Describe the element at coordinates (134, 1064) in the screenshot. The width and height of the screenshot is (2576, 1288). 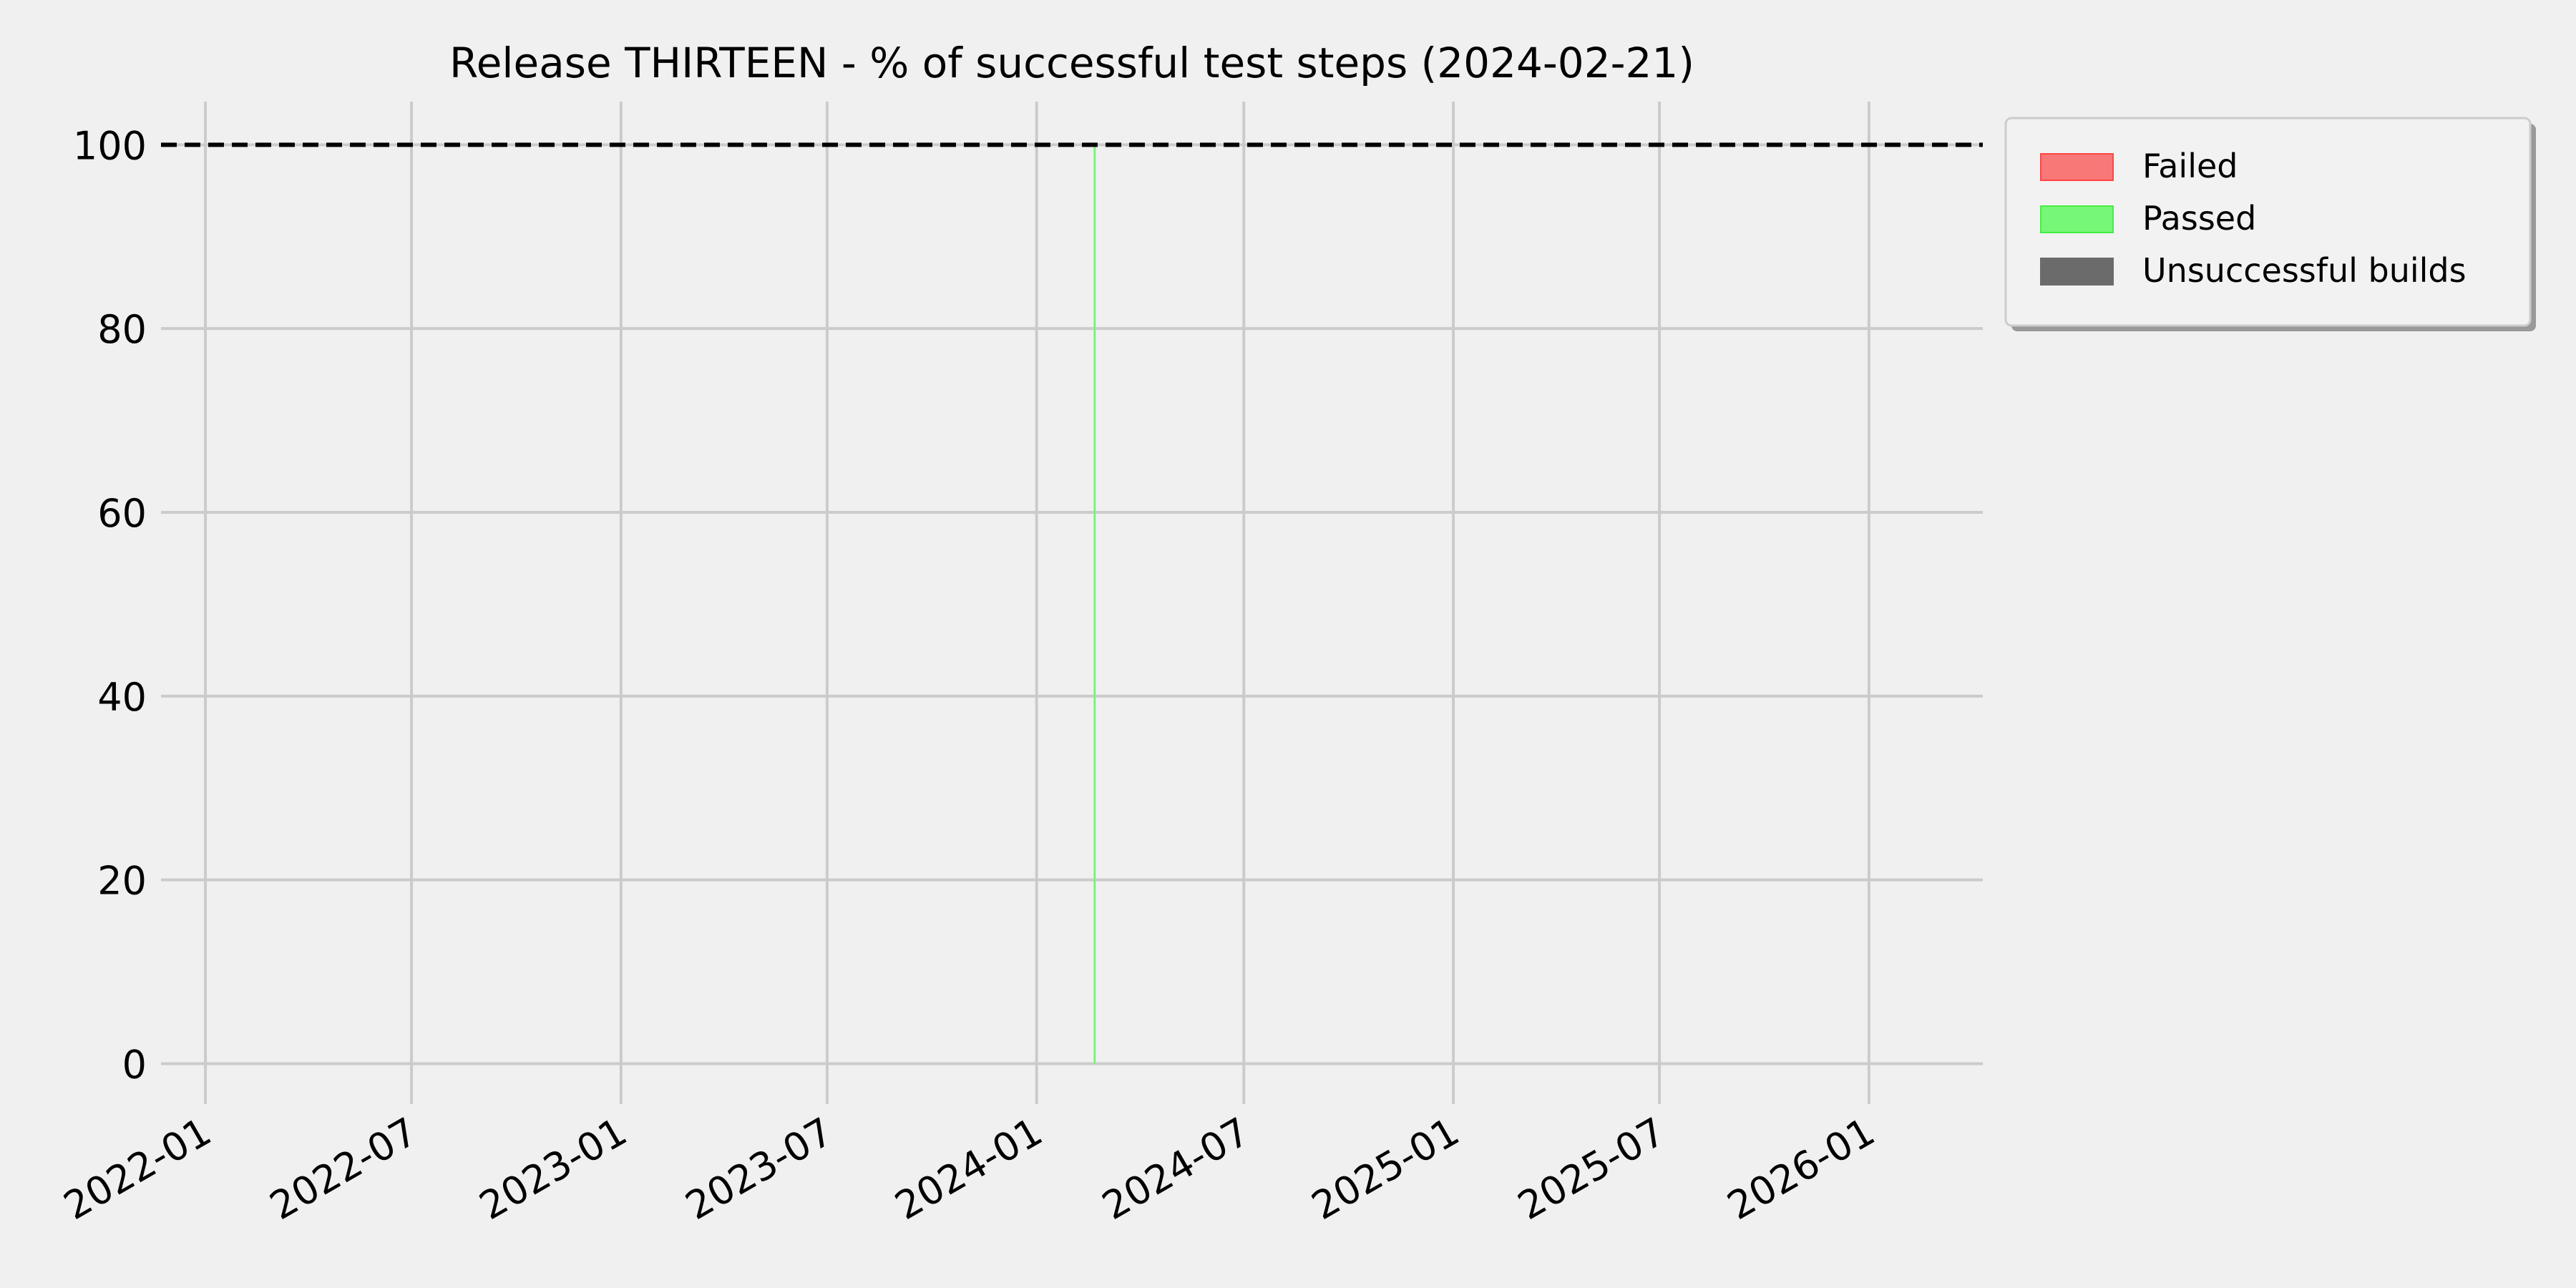
I see `y-tick-label: 0` at that location.